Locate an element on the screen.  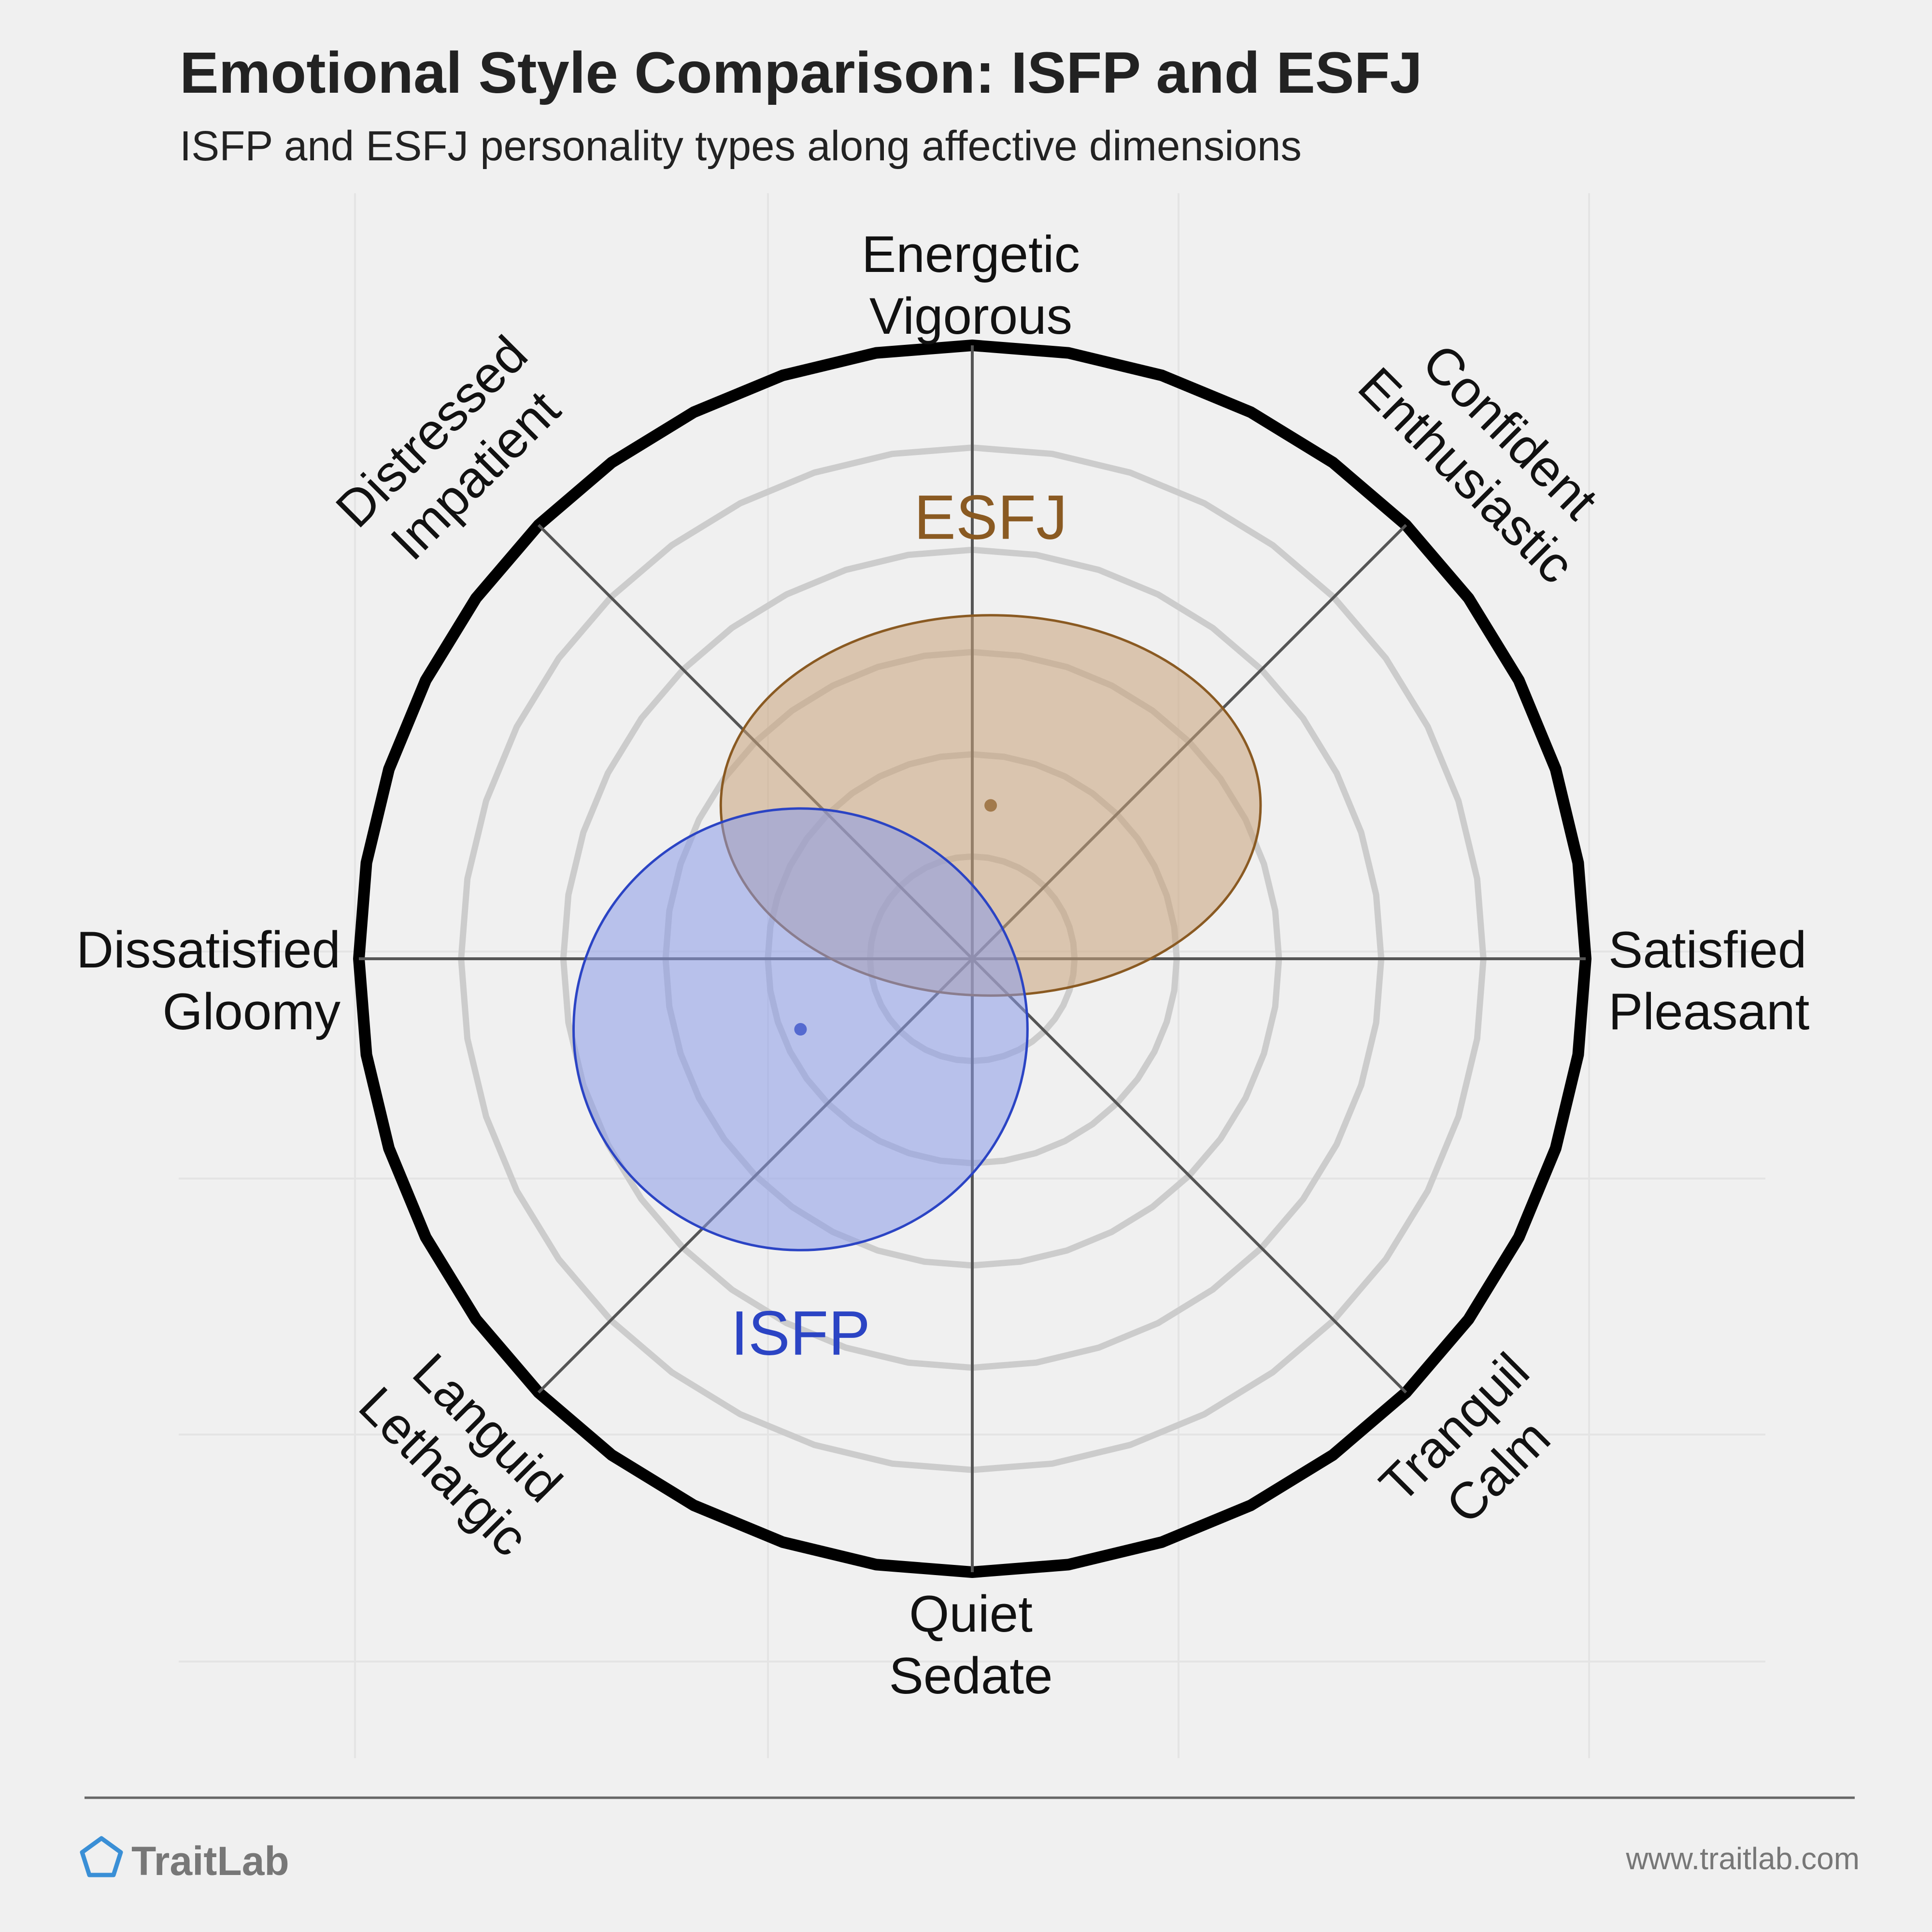
axis-label-line: Vigorous is located at coordinates (970, 316).